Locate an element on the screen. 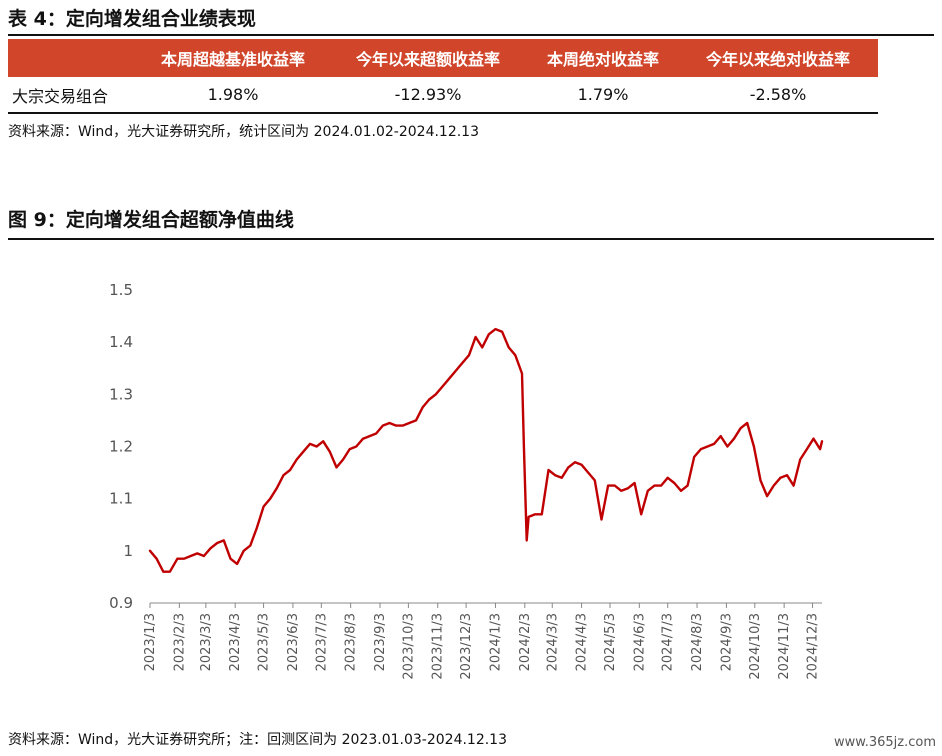 This screenshot has width=942, height=756. y-tick-label: 1.3 is located at coordinates (121, 394).